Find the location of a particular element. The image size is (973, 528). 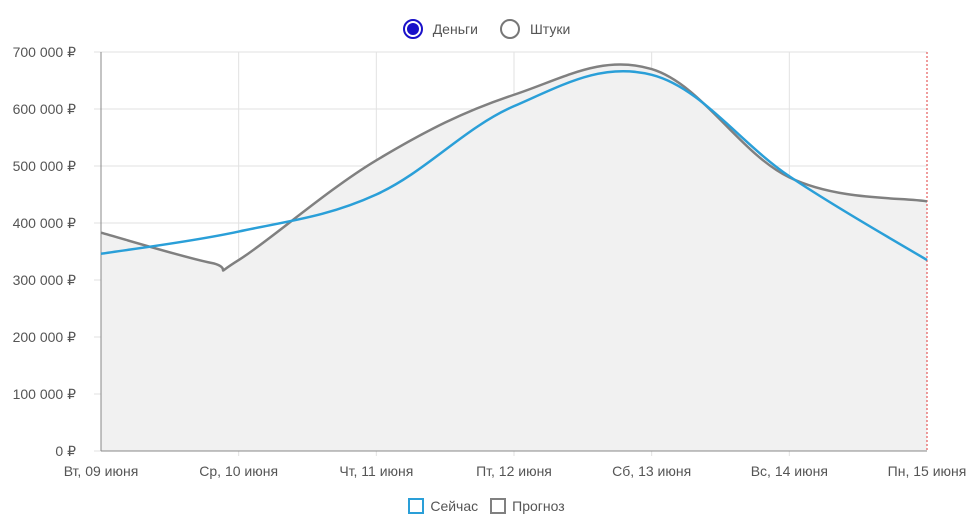

y-tick-label: 200 000 ₽ is located at coordinates (44, 337).